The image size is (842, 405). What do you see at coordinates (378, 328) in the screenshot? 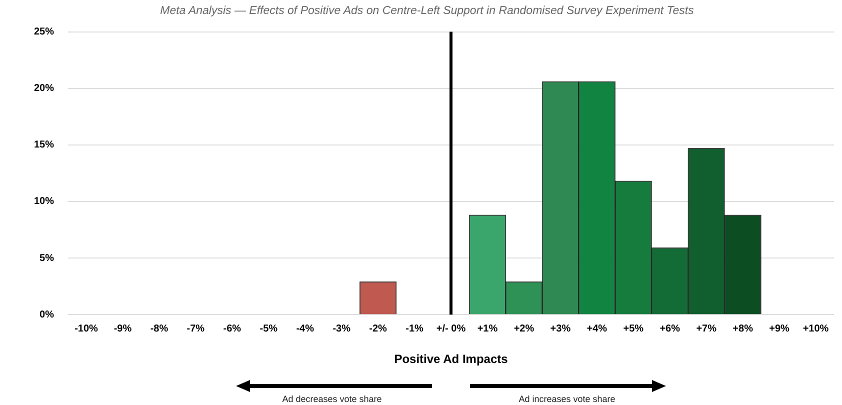
I see `x-tick-label: -2%` at bounding box center [378, 328].